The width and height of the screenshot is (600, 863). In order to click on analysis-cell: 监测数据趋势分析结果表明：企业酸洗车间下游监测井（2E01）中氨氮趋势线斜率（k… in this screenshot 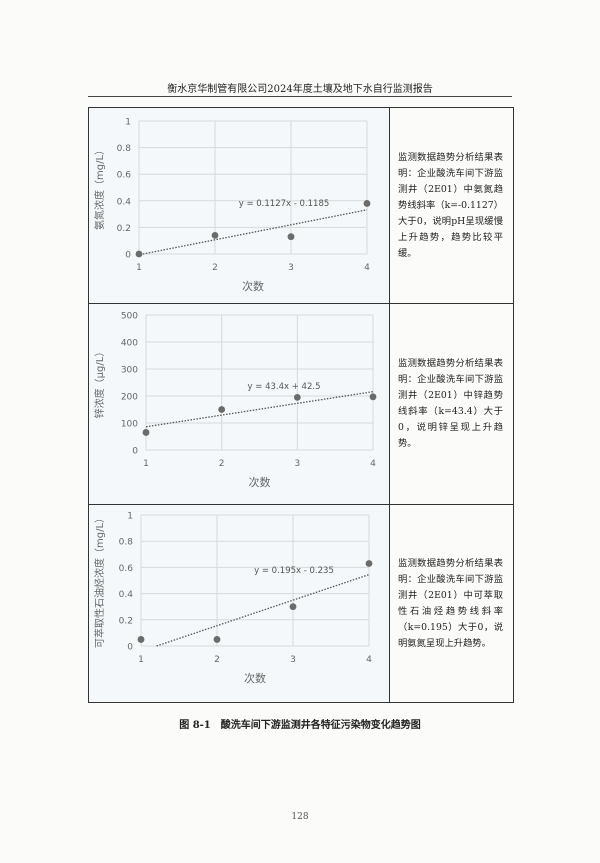, I will do `click(451, 205)`.